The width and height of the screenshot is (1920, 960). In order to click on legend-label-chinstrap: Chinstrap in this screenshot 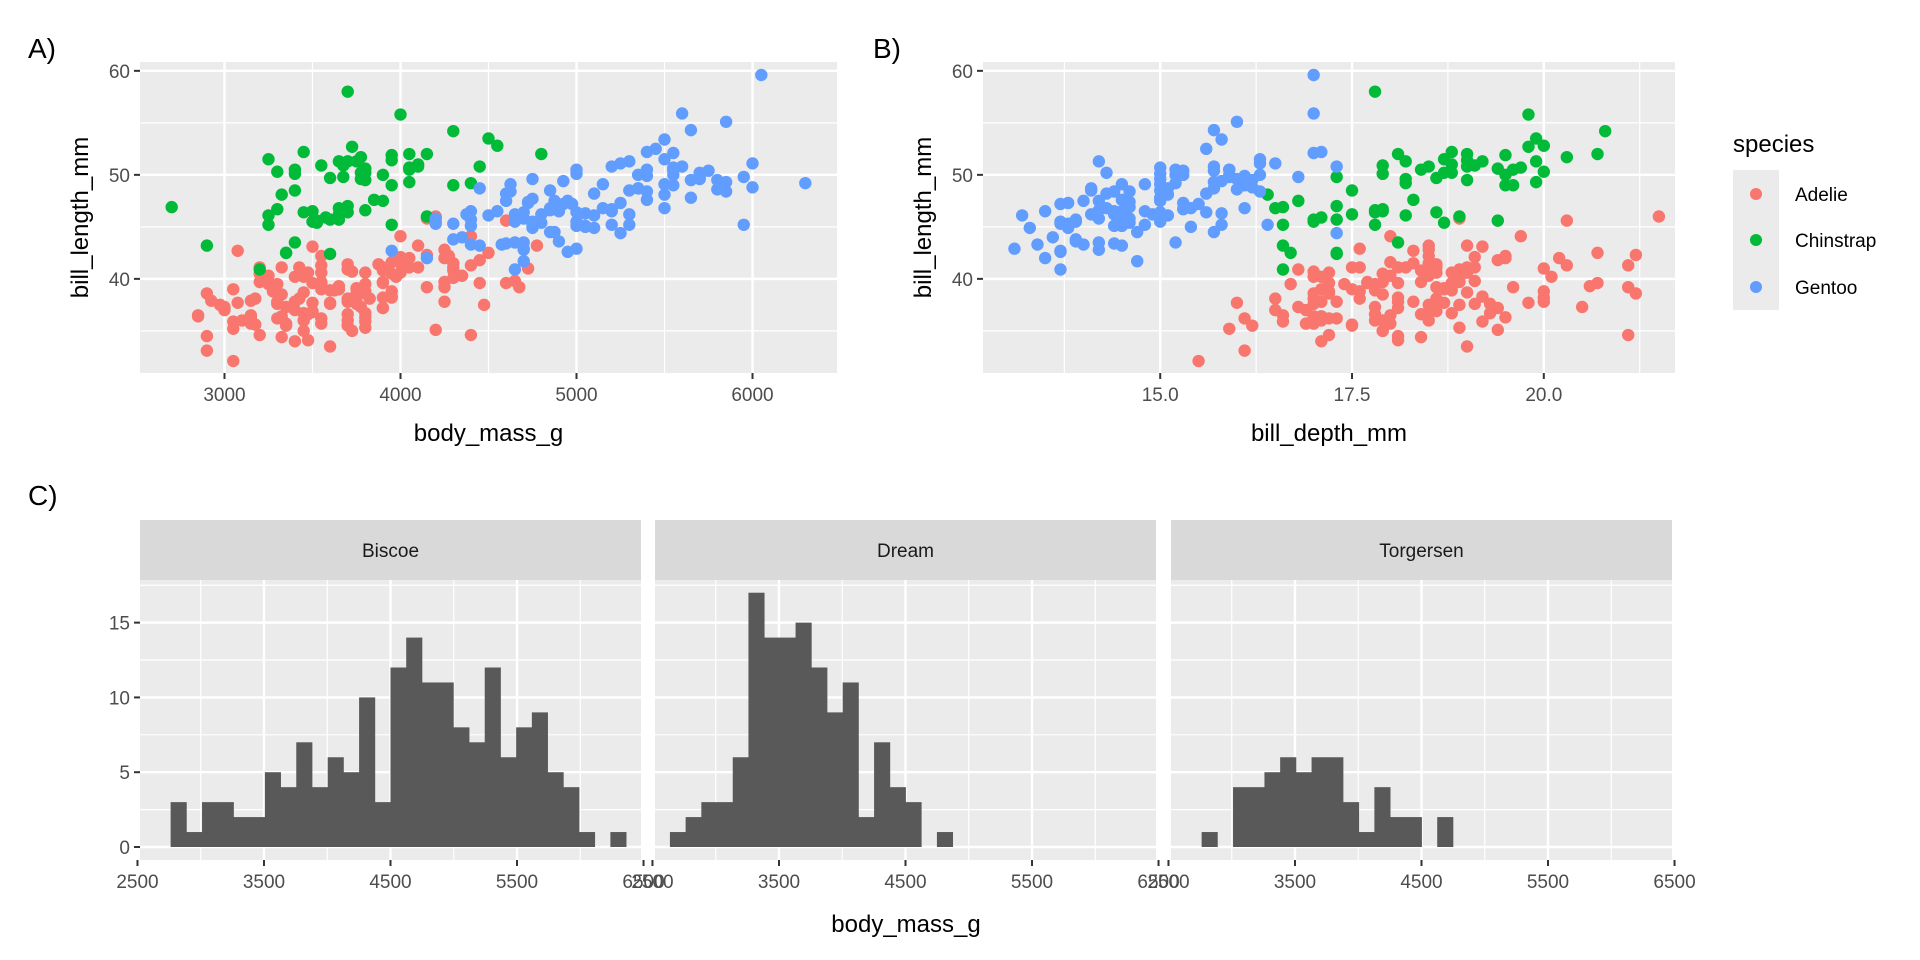, I will do `click(1835, 241)`.